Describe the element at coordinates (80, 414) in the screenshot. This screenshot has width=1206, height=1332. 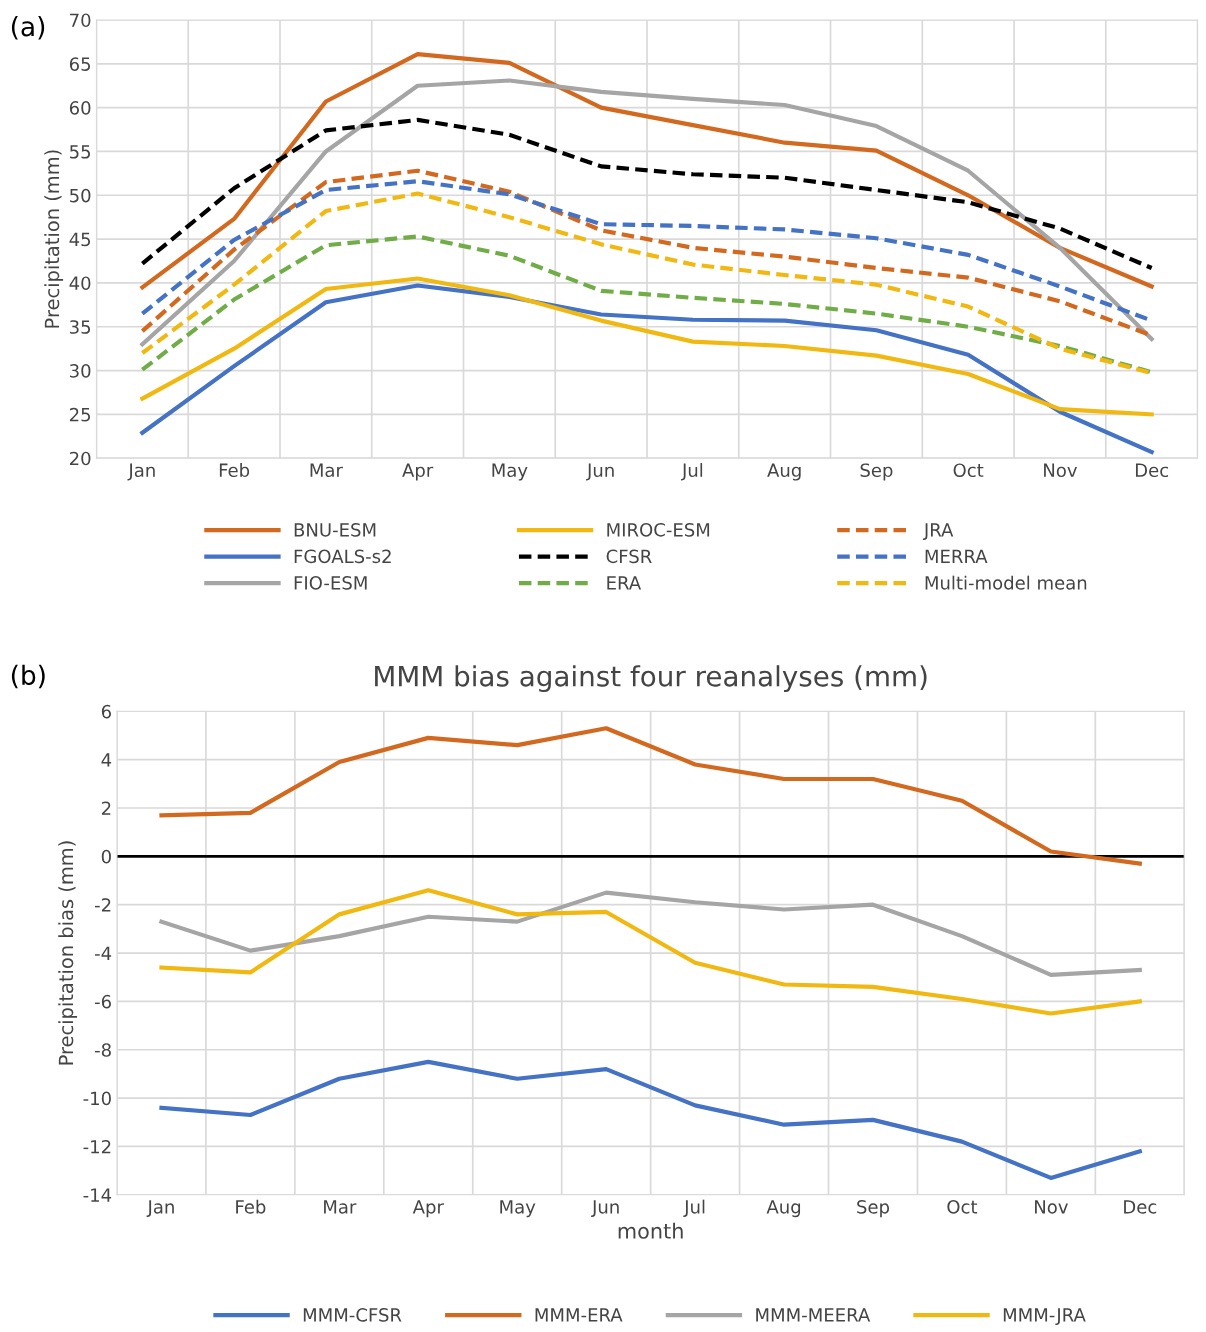
I see `y-tick-label: 25` at that location.